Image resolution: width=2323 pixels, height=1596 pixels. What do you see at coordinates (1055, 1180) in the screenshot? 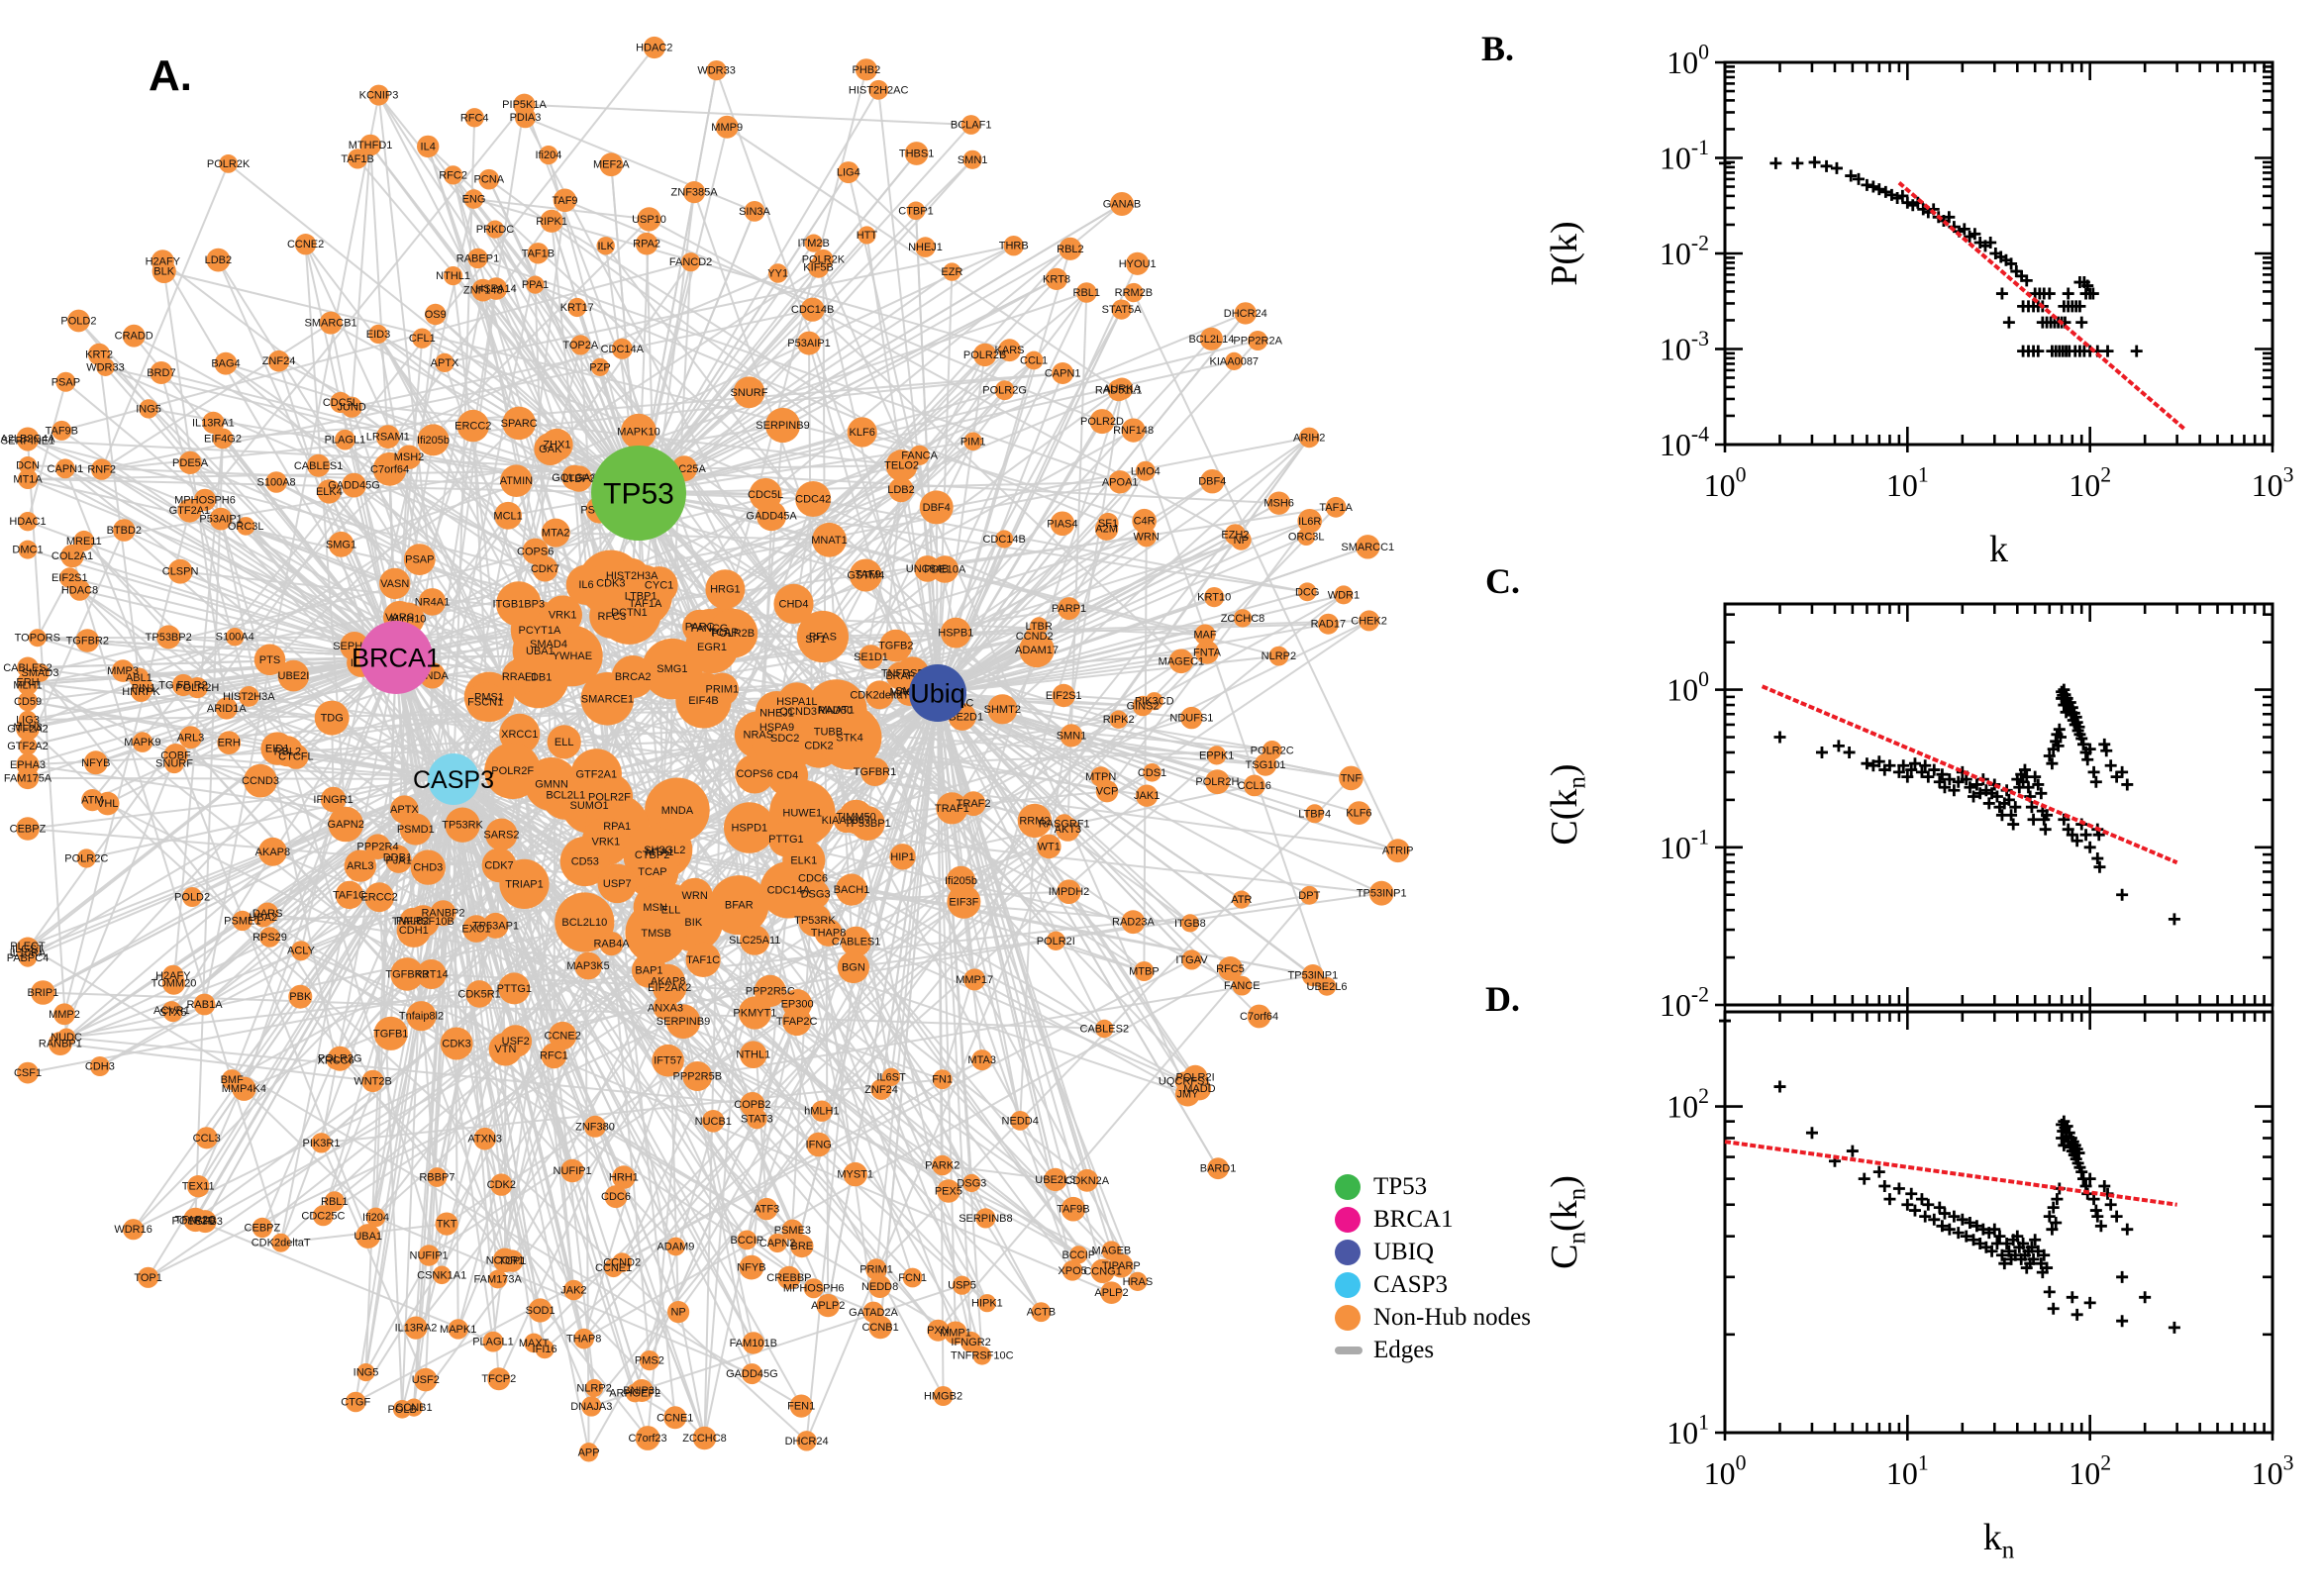
I see `svg-text: UBE2L3` at bounding box center [1055, 1180].